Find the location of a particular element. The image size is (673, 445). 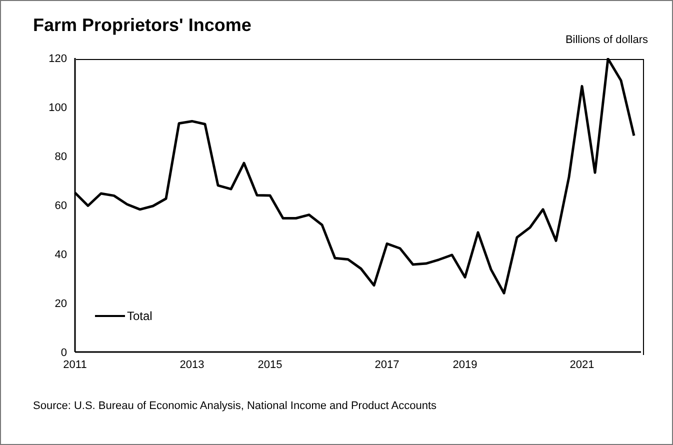

legend-label: Total is located at coordinates (139, 316).